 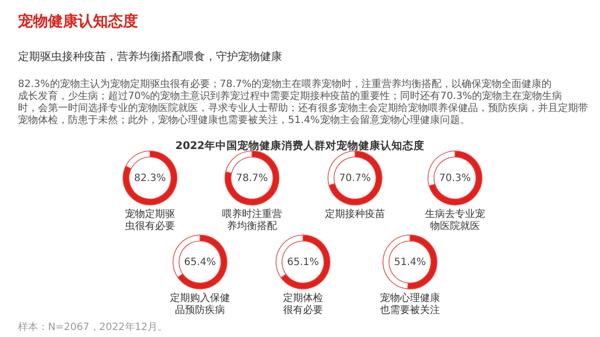 I want to click on data-label: 78.7%, so click(x=252, y=178).